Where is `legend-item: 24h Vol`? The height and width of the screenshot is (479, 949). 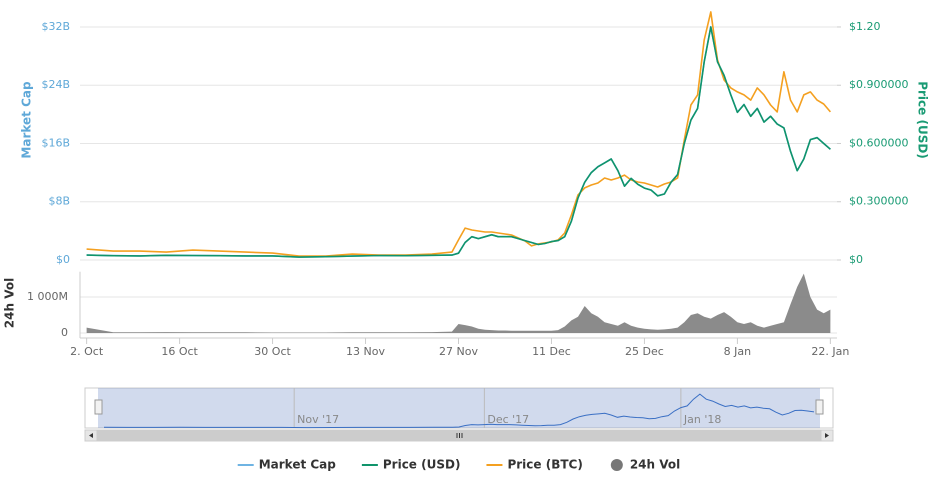 legend-item: 24h Vol is located at coordinates (645, 465).